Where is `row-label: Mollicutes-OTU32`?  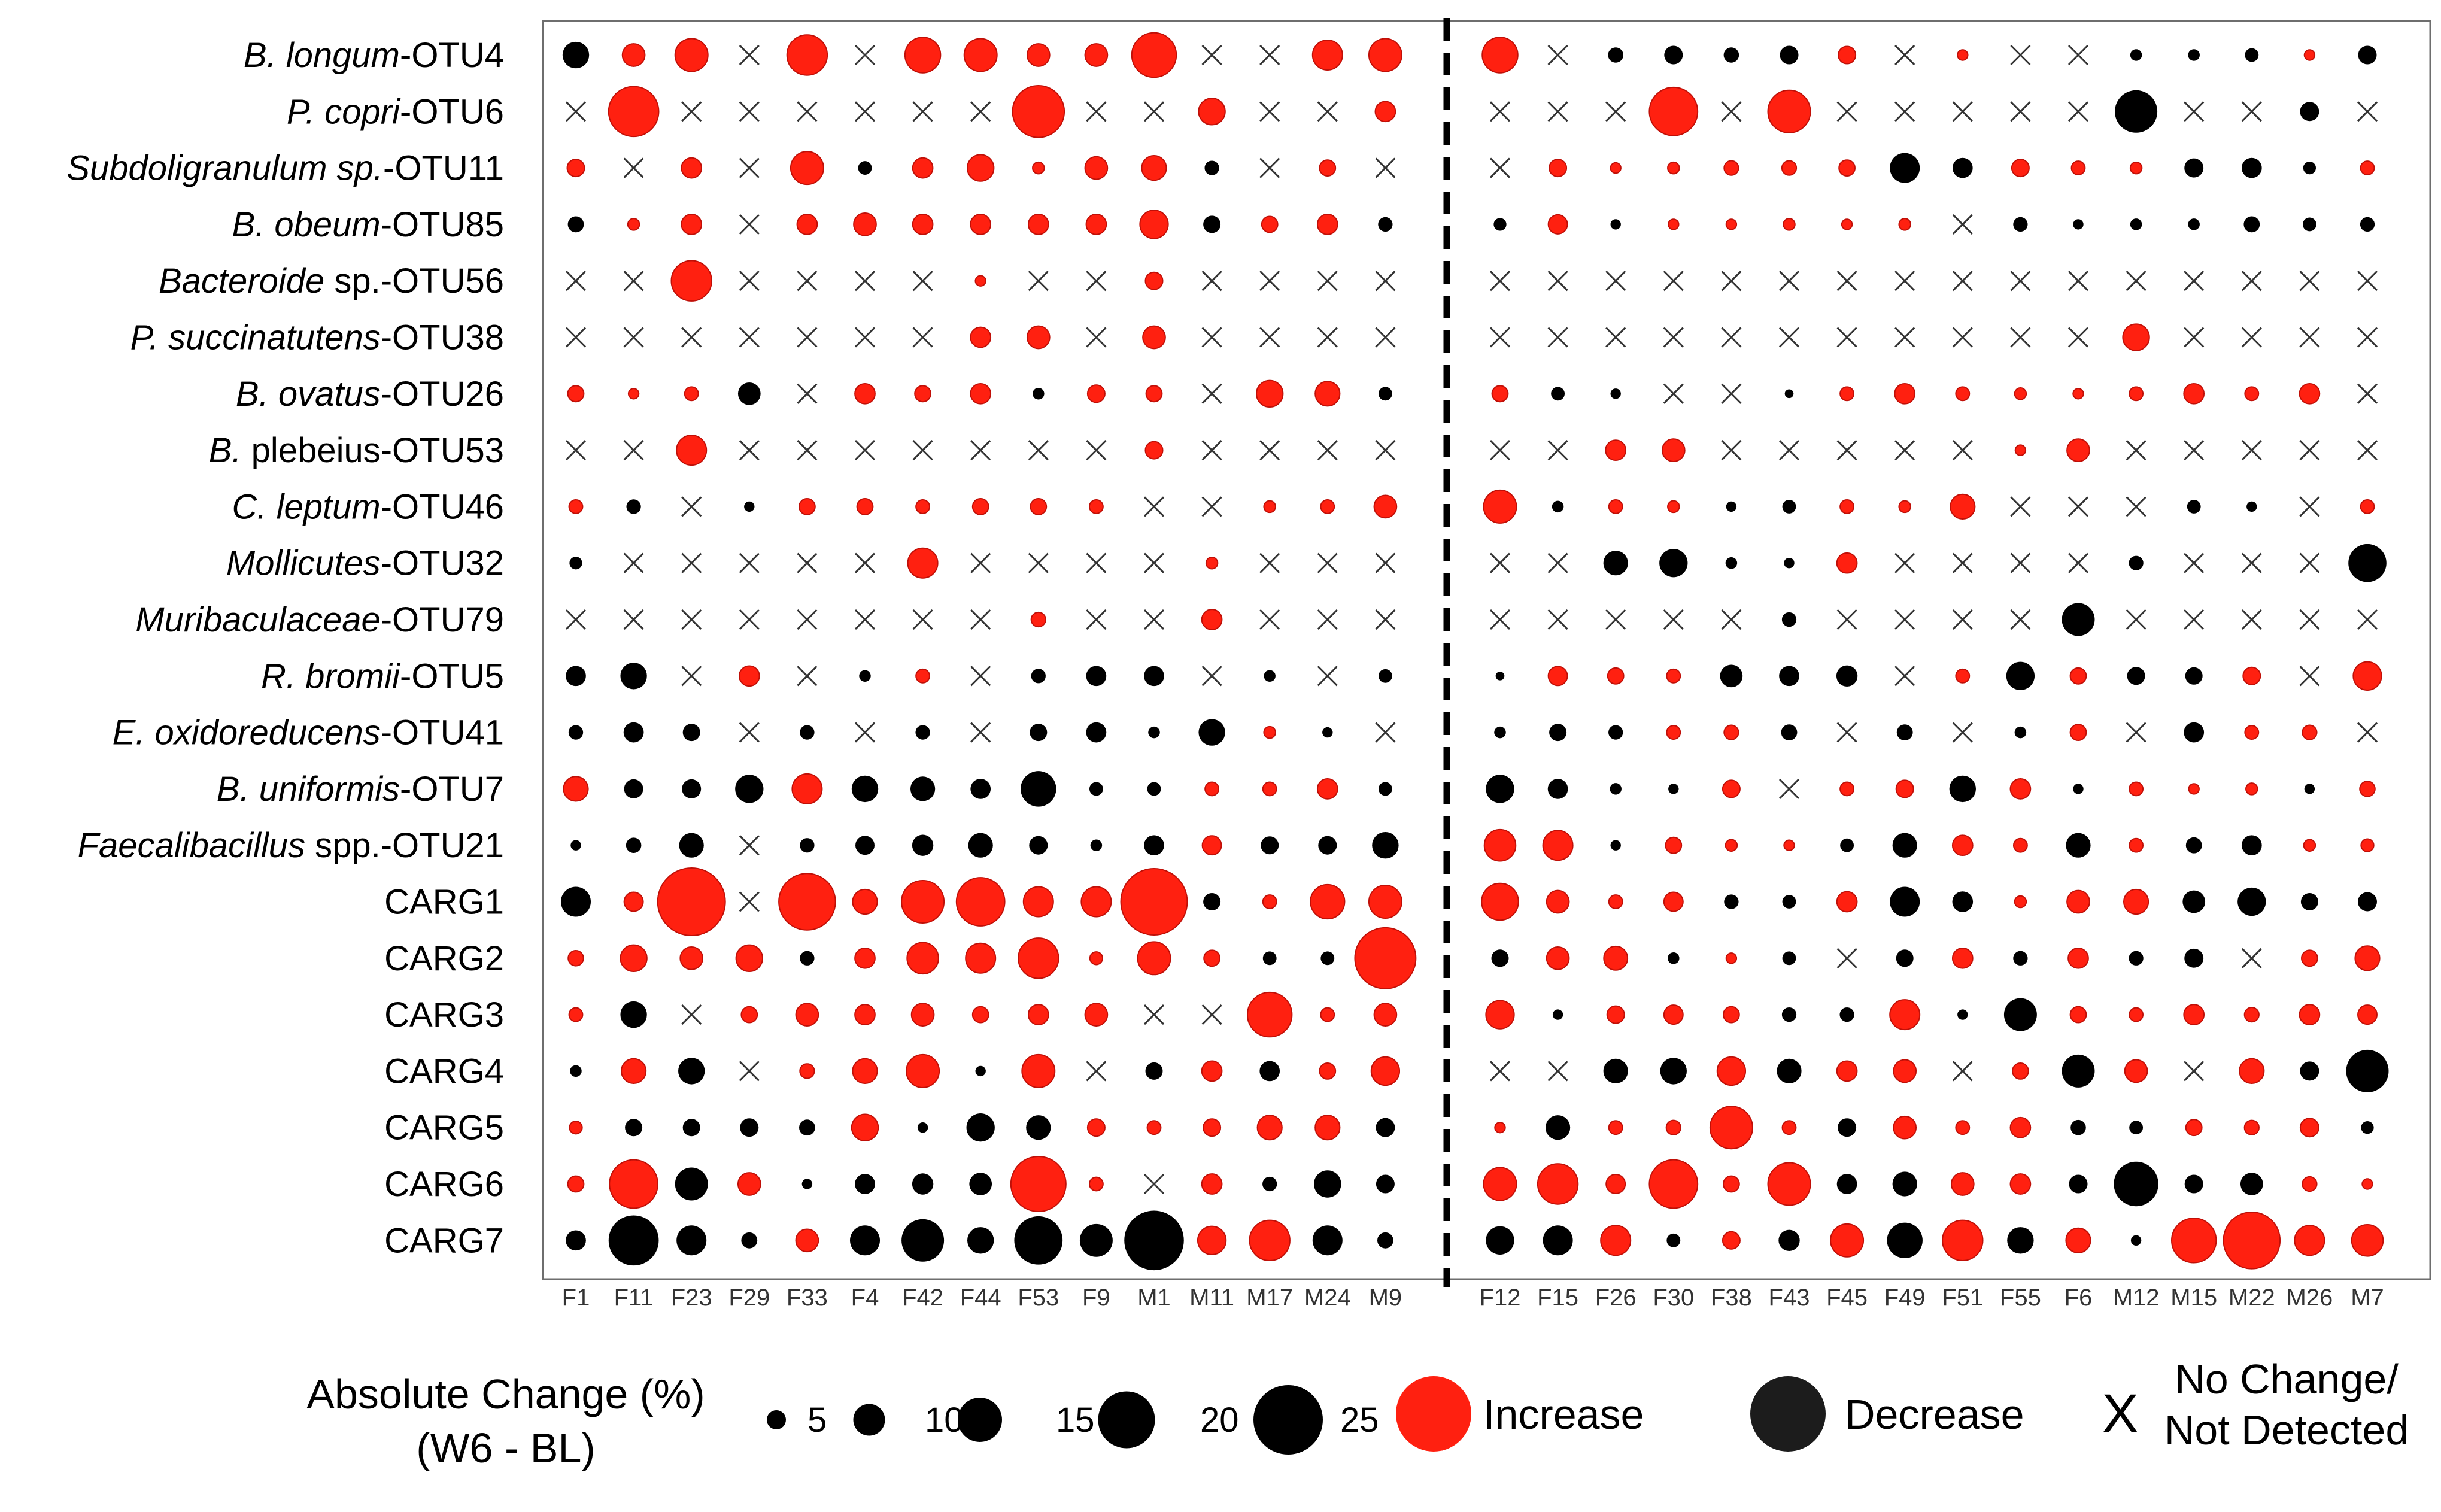
row-label: Mollicutes-OTU32 is located at coordinates (365, 563).